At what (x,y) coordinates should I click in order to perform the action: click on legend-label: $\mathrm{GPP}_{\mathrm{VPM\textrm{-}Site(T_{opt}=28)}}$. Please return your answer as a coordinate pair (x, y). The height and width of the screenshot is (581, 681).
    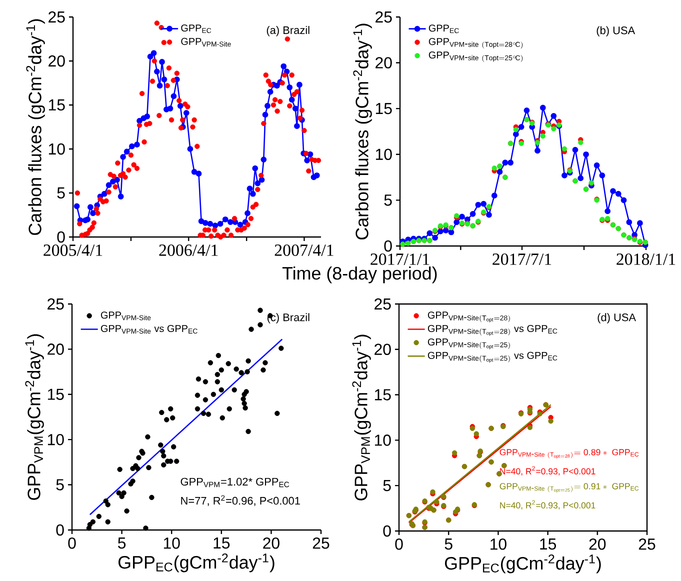
    Looking at the image, I should click on (469, 317).